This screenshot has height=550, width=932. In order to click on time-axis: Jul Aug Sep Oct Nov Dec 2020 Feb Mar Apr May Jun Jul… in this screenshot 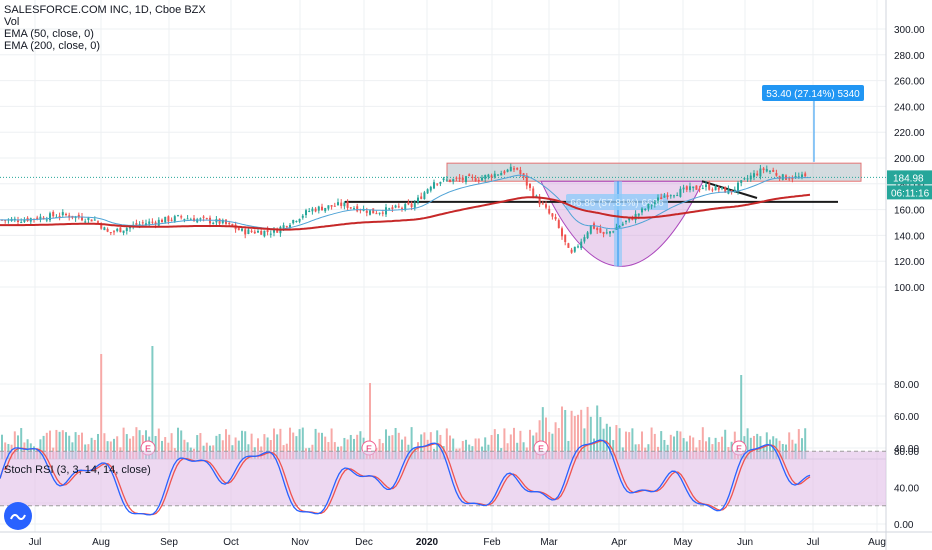, I will do `click(457, 542)`.